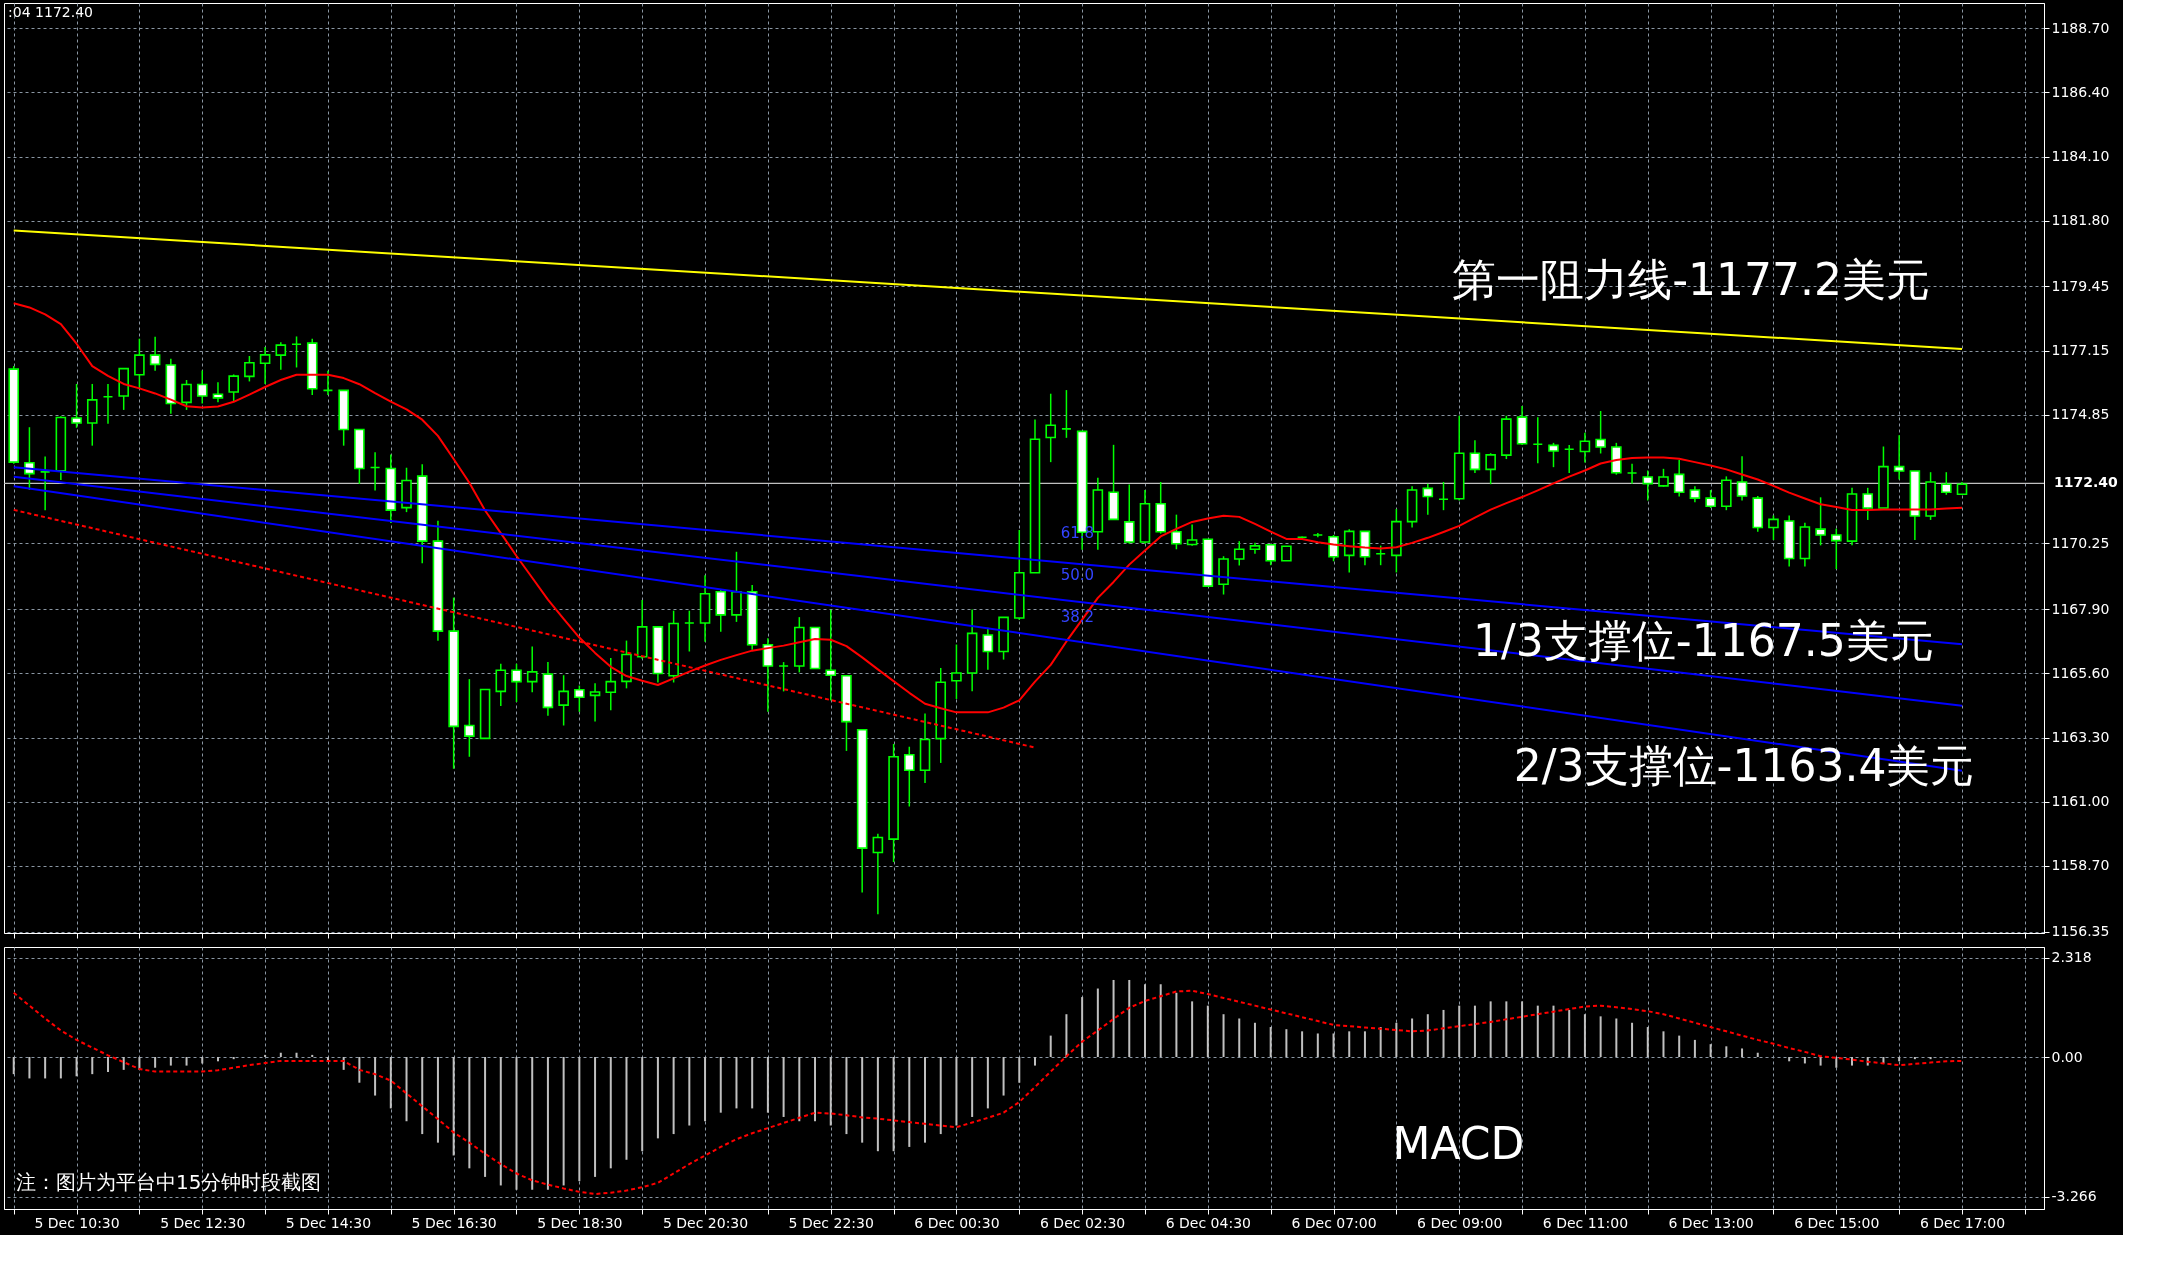 Image resolution: width=2162 pixels, height=1286 pixels. I want to click on y-tick-label: 1158.70, so click(2080, 865).